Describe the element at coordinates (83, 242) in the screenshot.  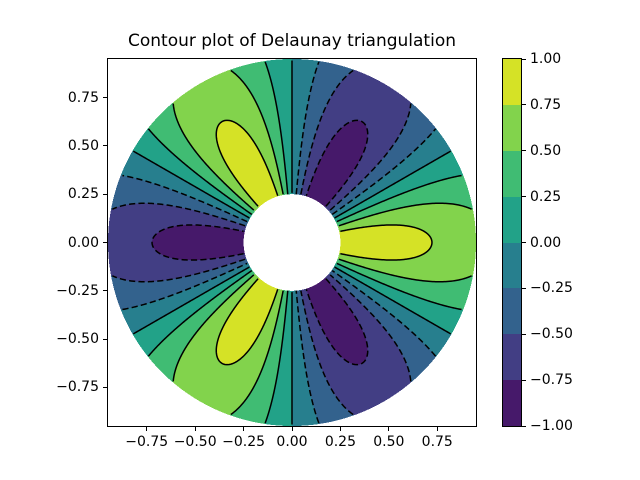
I see `y-tick-label: 0.00` at that location.